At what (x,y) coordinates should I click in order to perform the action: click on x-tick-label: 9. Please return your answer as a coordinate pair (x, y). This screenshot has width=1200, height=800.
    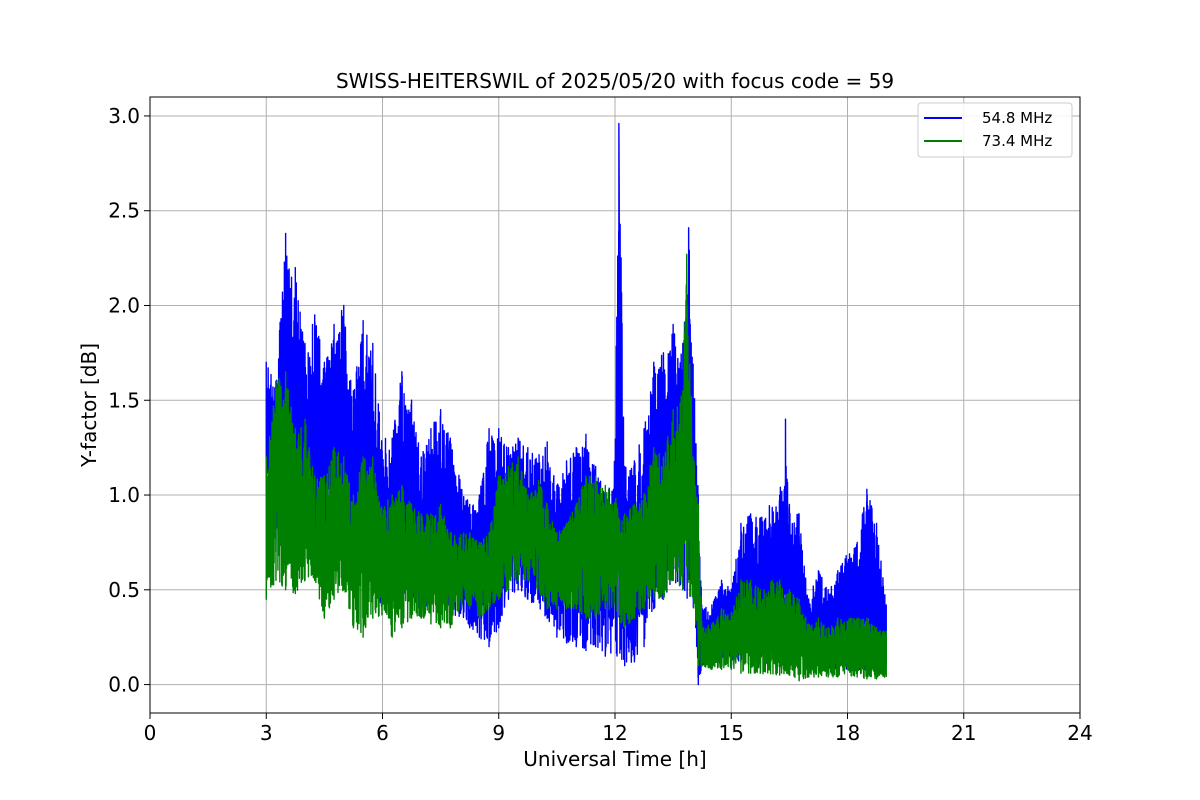
    Looking at the image, I should click on (498, 733).